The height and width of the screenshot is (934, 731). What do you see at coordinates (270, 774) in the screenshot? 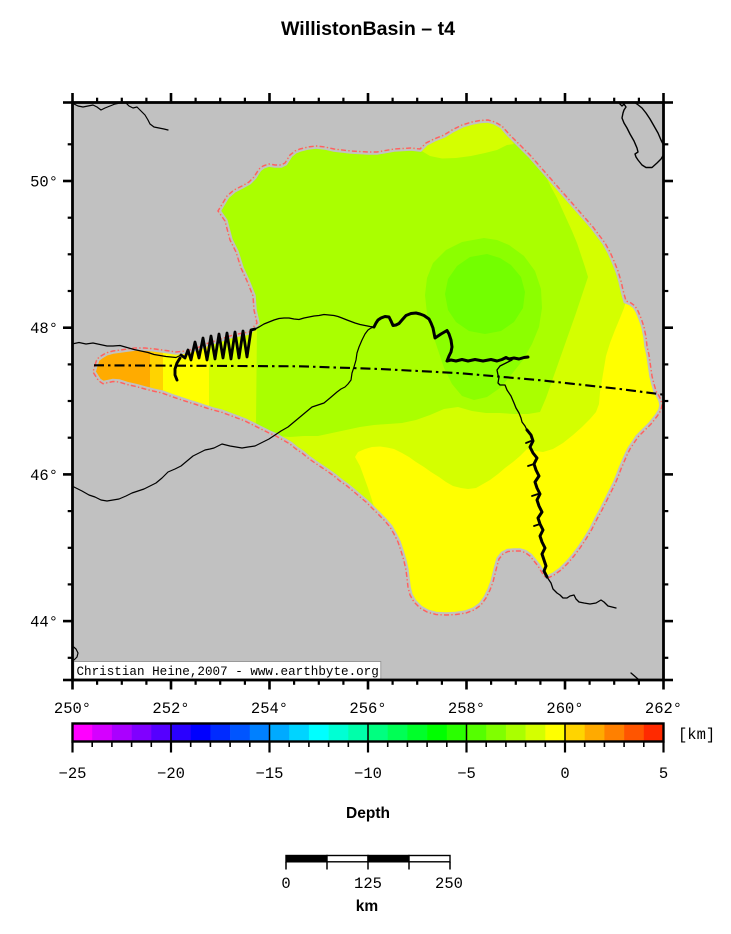
I see `svg-text: −15` at bounding box center [270, 774].